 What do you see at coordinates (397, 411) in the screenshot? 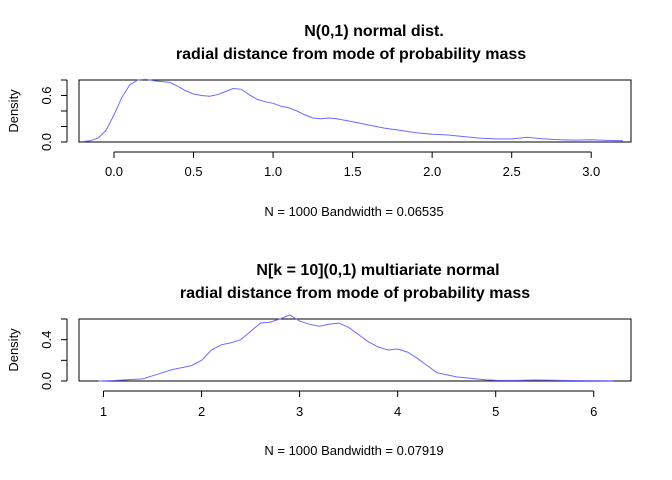
I see `p2-x-tick-label: 4` at bounding box center [397, 411].